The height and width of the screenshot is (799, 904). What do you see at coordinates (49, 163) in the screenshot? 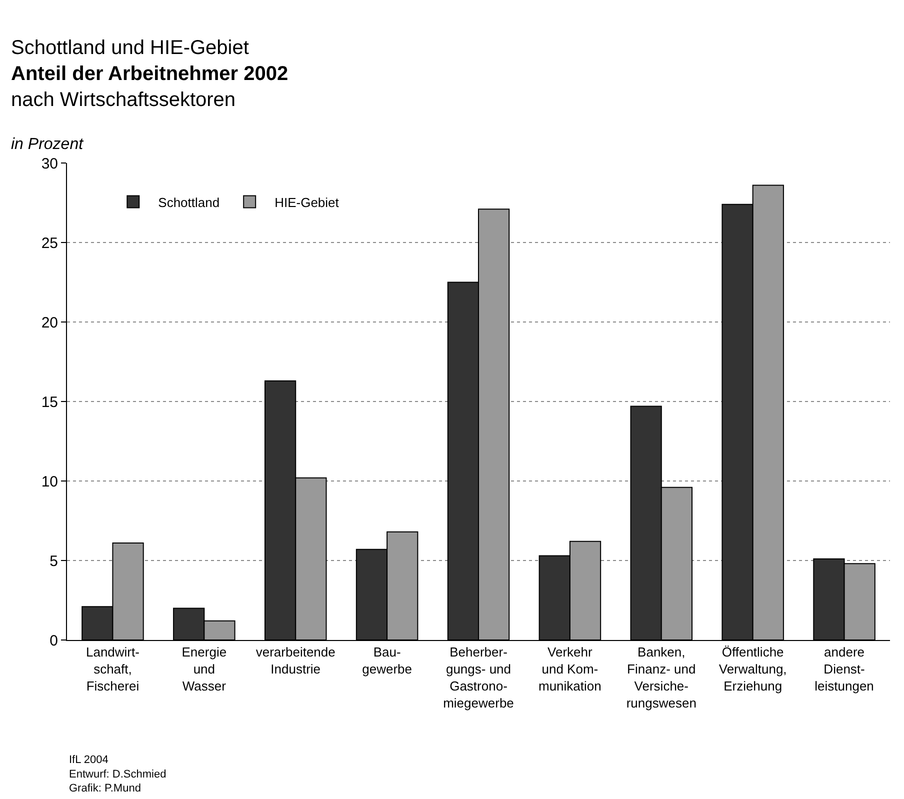
I see `y-tick-label: 30` at bounding box center [49, 163].